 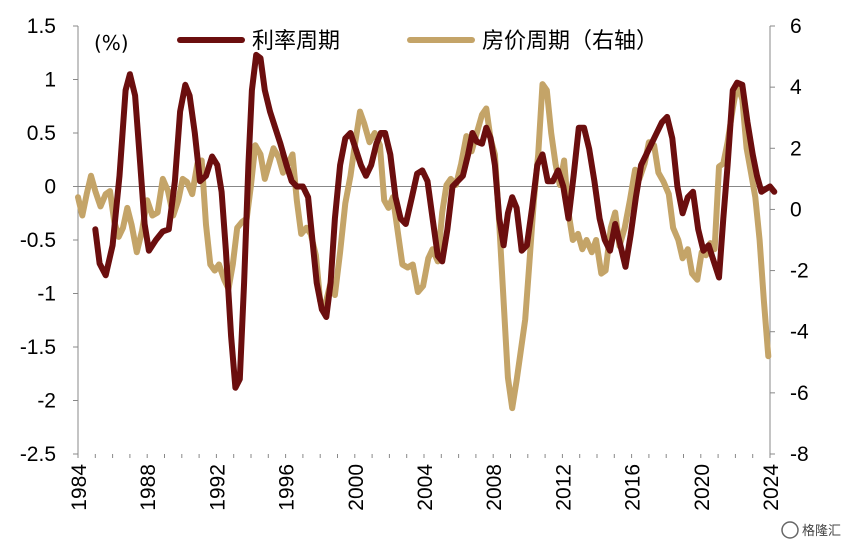 What do you see at coordinates (417, 41) in the screenshot?
I see `legend: 利率周期 房价周期（右轴）` at bounding box center [417, 41].